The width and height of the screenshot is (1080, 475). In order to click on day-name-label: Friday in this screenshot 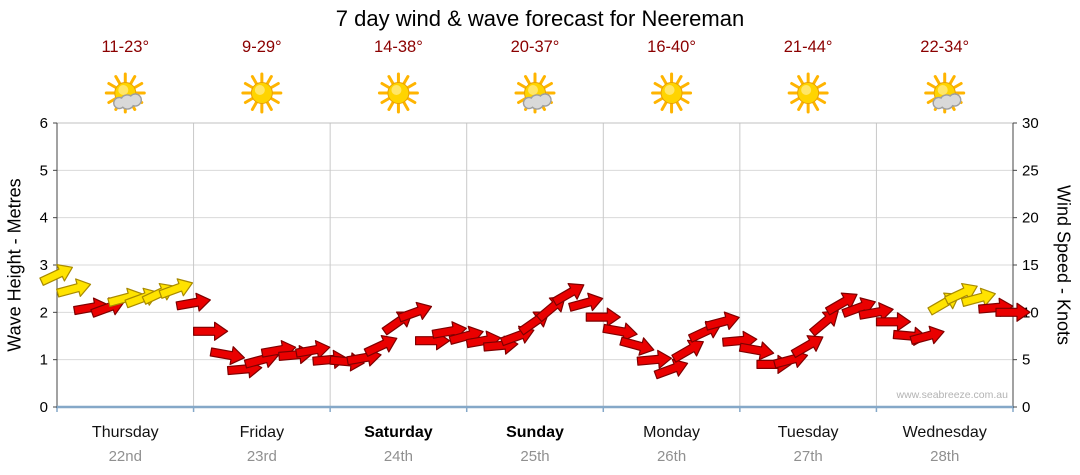, I will do `click(262, 432)`.